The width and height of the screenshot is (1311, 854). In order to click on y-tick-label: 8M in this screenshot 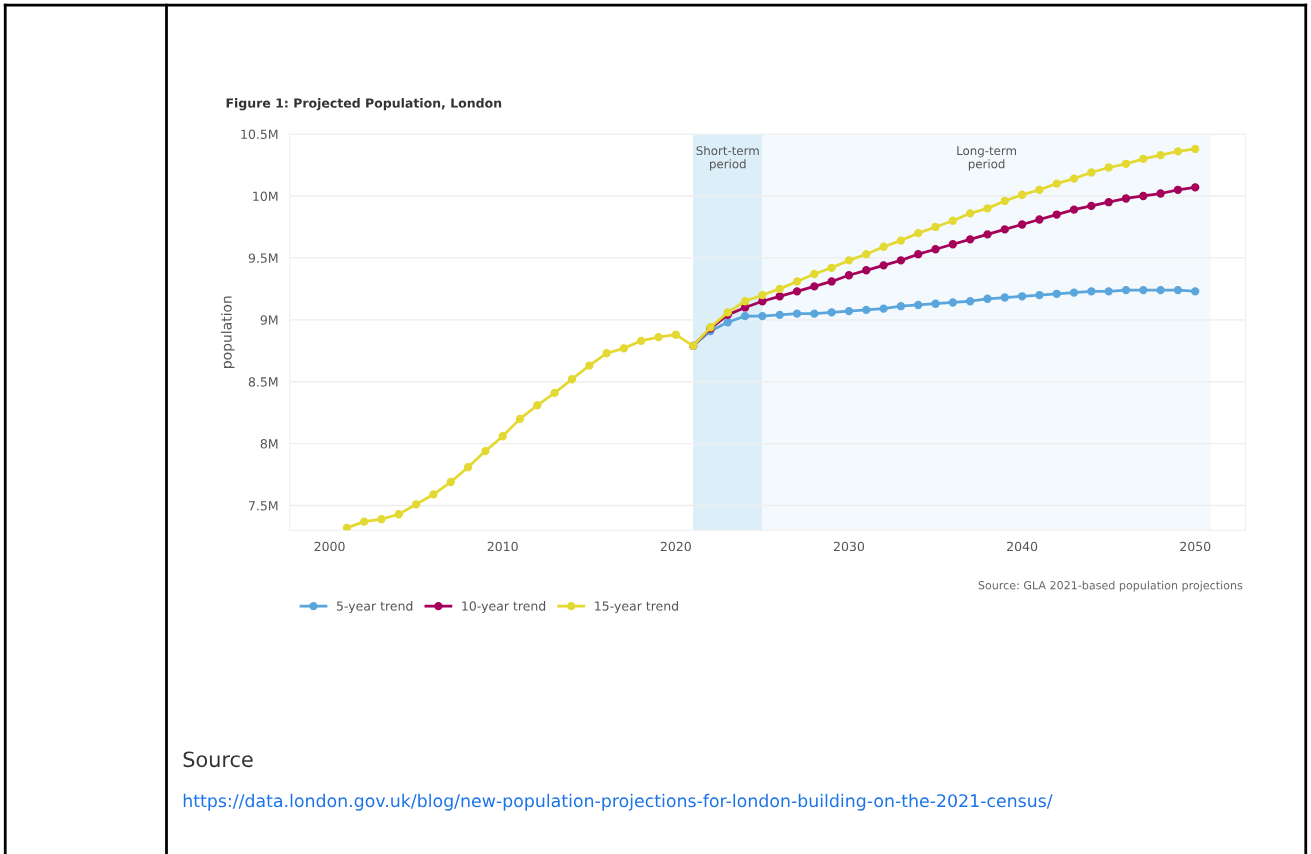, I will do `click(269, 444)`.